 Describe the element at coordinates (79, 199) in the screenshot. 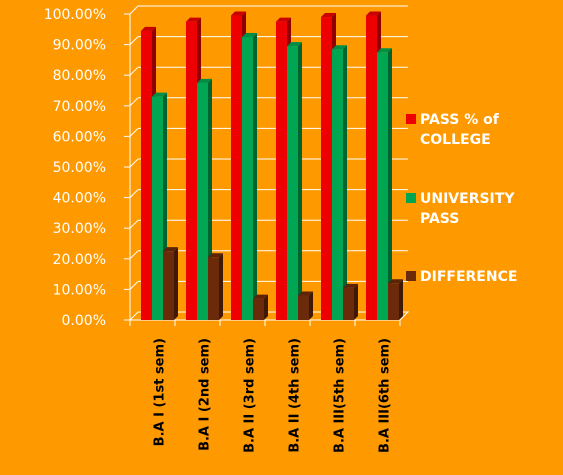

I see `y-tick-label: 40.00%` at that location.